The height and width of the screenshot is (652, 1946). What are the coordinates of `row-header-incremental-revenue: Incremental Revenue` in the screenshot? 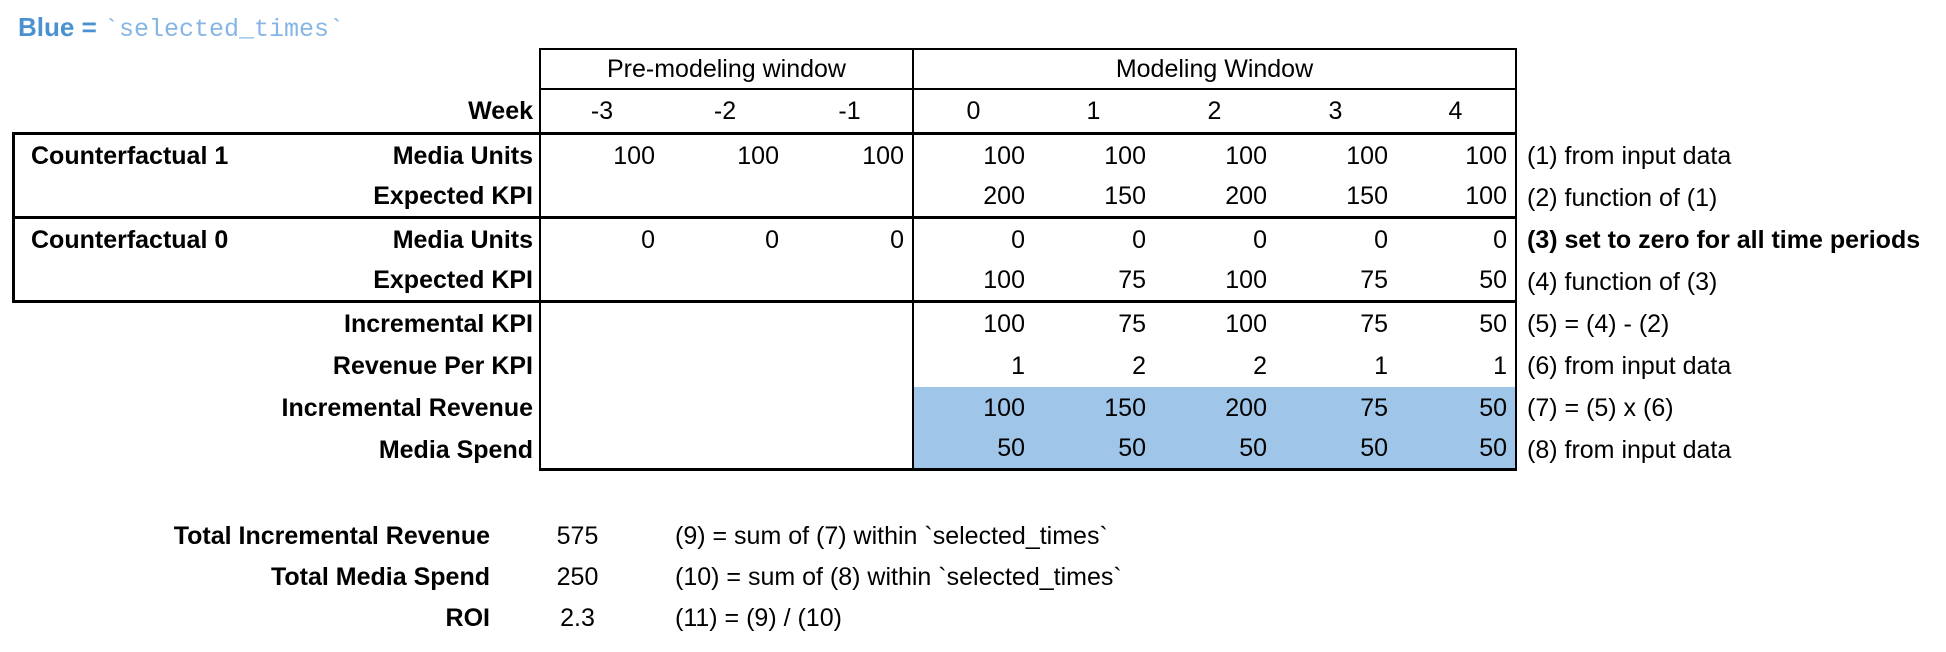 It's located at (275, 408).